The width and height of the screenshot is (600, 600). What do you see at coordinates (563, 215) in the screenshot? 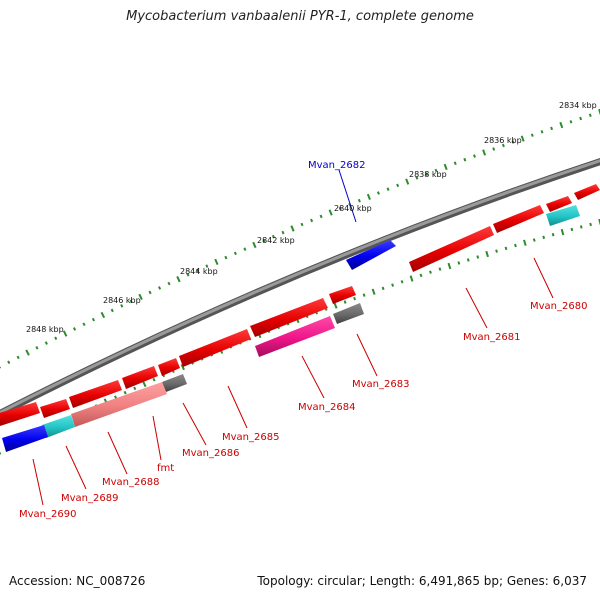
I see `feature-mvan-2680-cyan` at bounding box center [563, 215].